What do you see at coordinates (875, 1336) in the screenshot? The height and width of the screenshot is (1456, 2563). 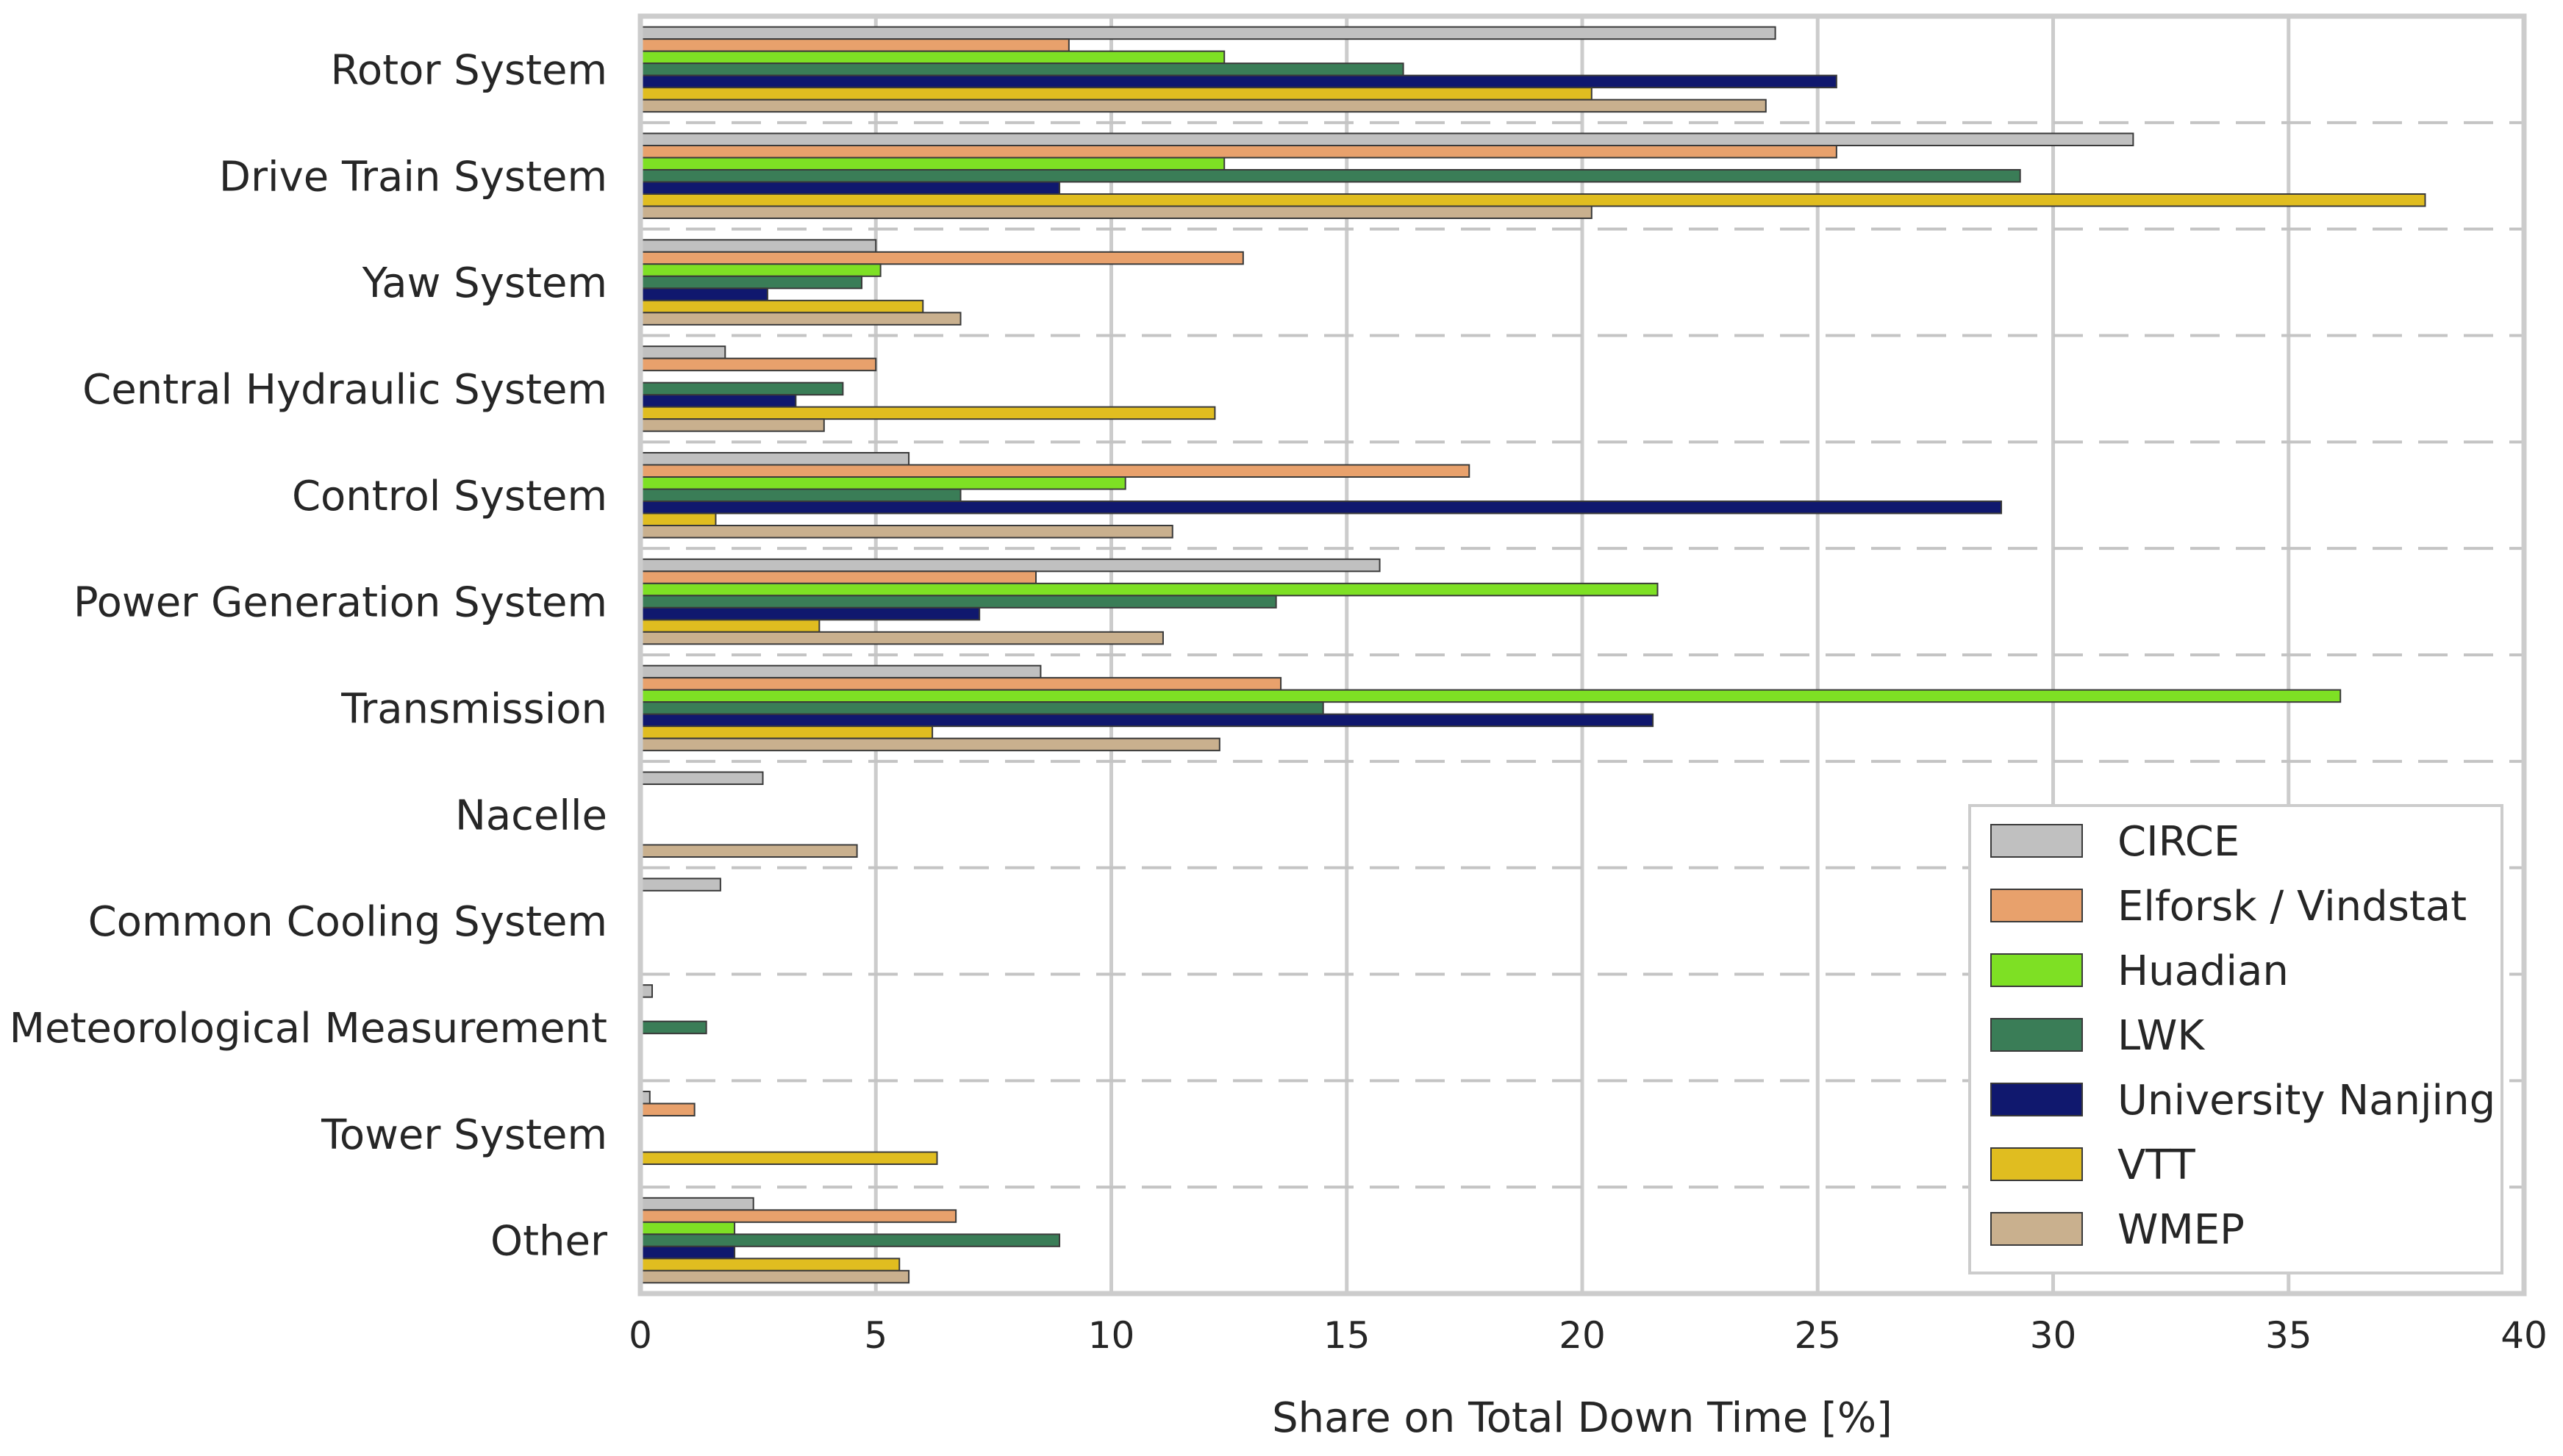 I see `x-tick-label: 5` at bounding box center [875, 1336].